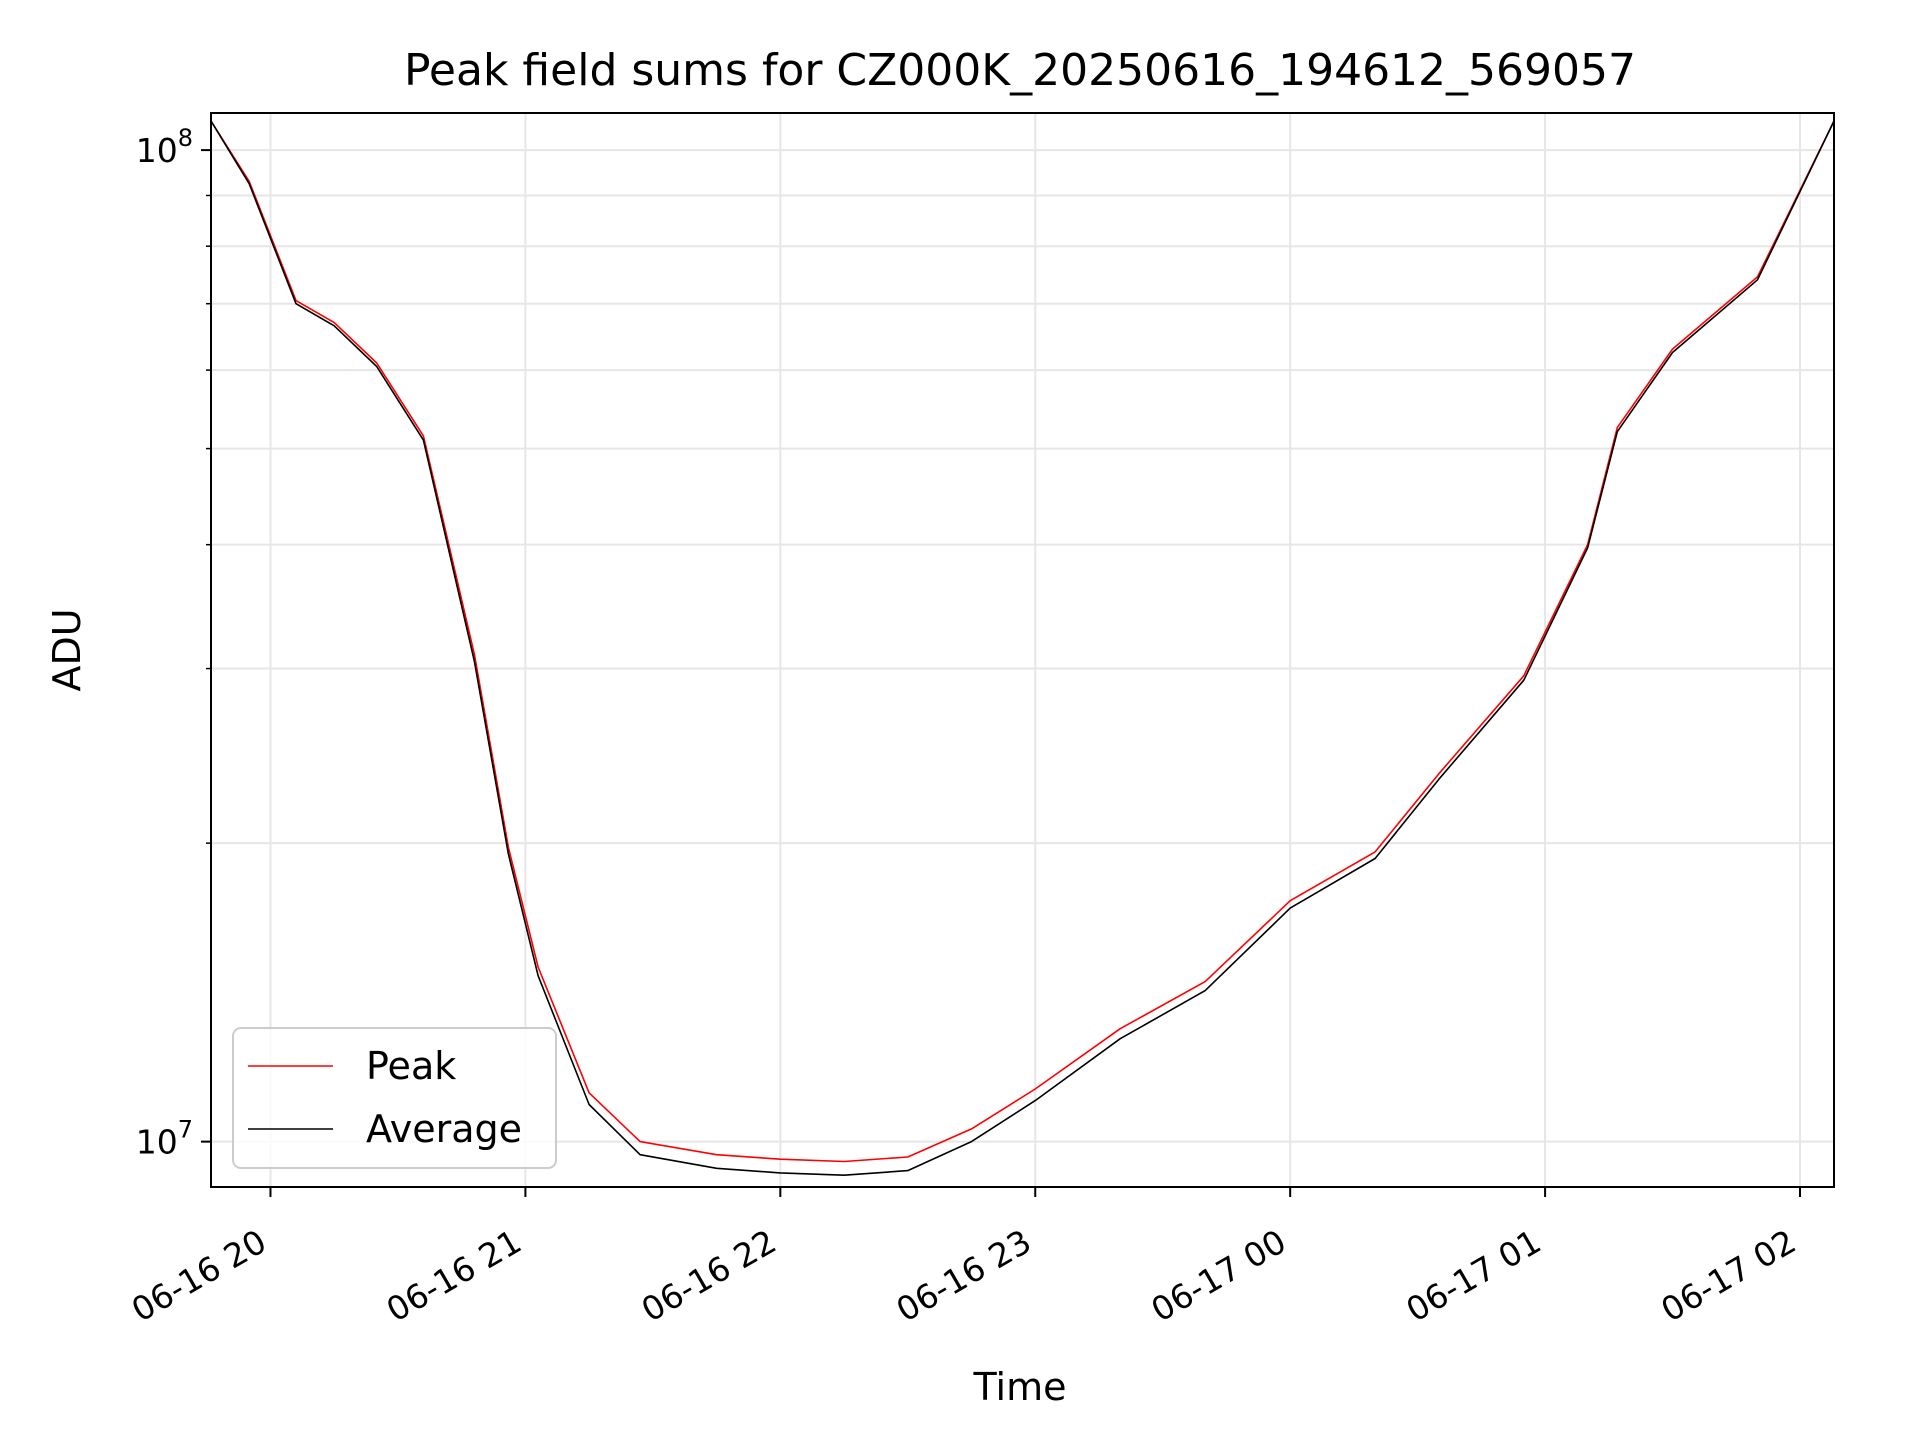 The image size is (1920, 1440). I want to click on y-tick-label: 107, so click(164, 1139).